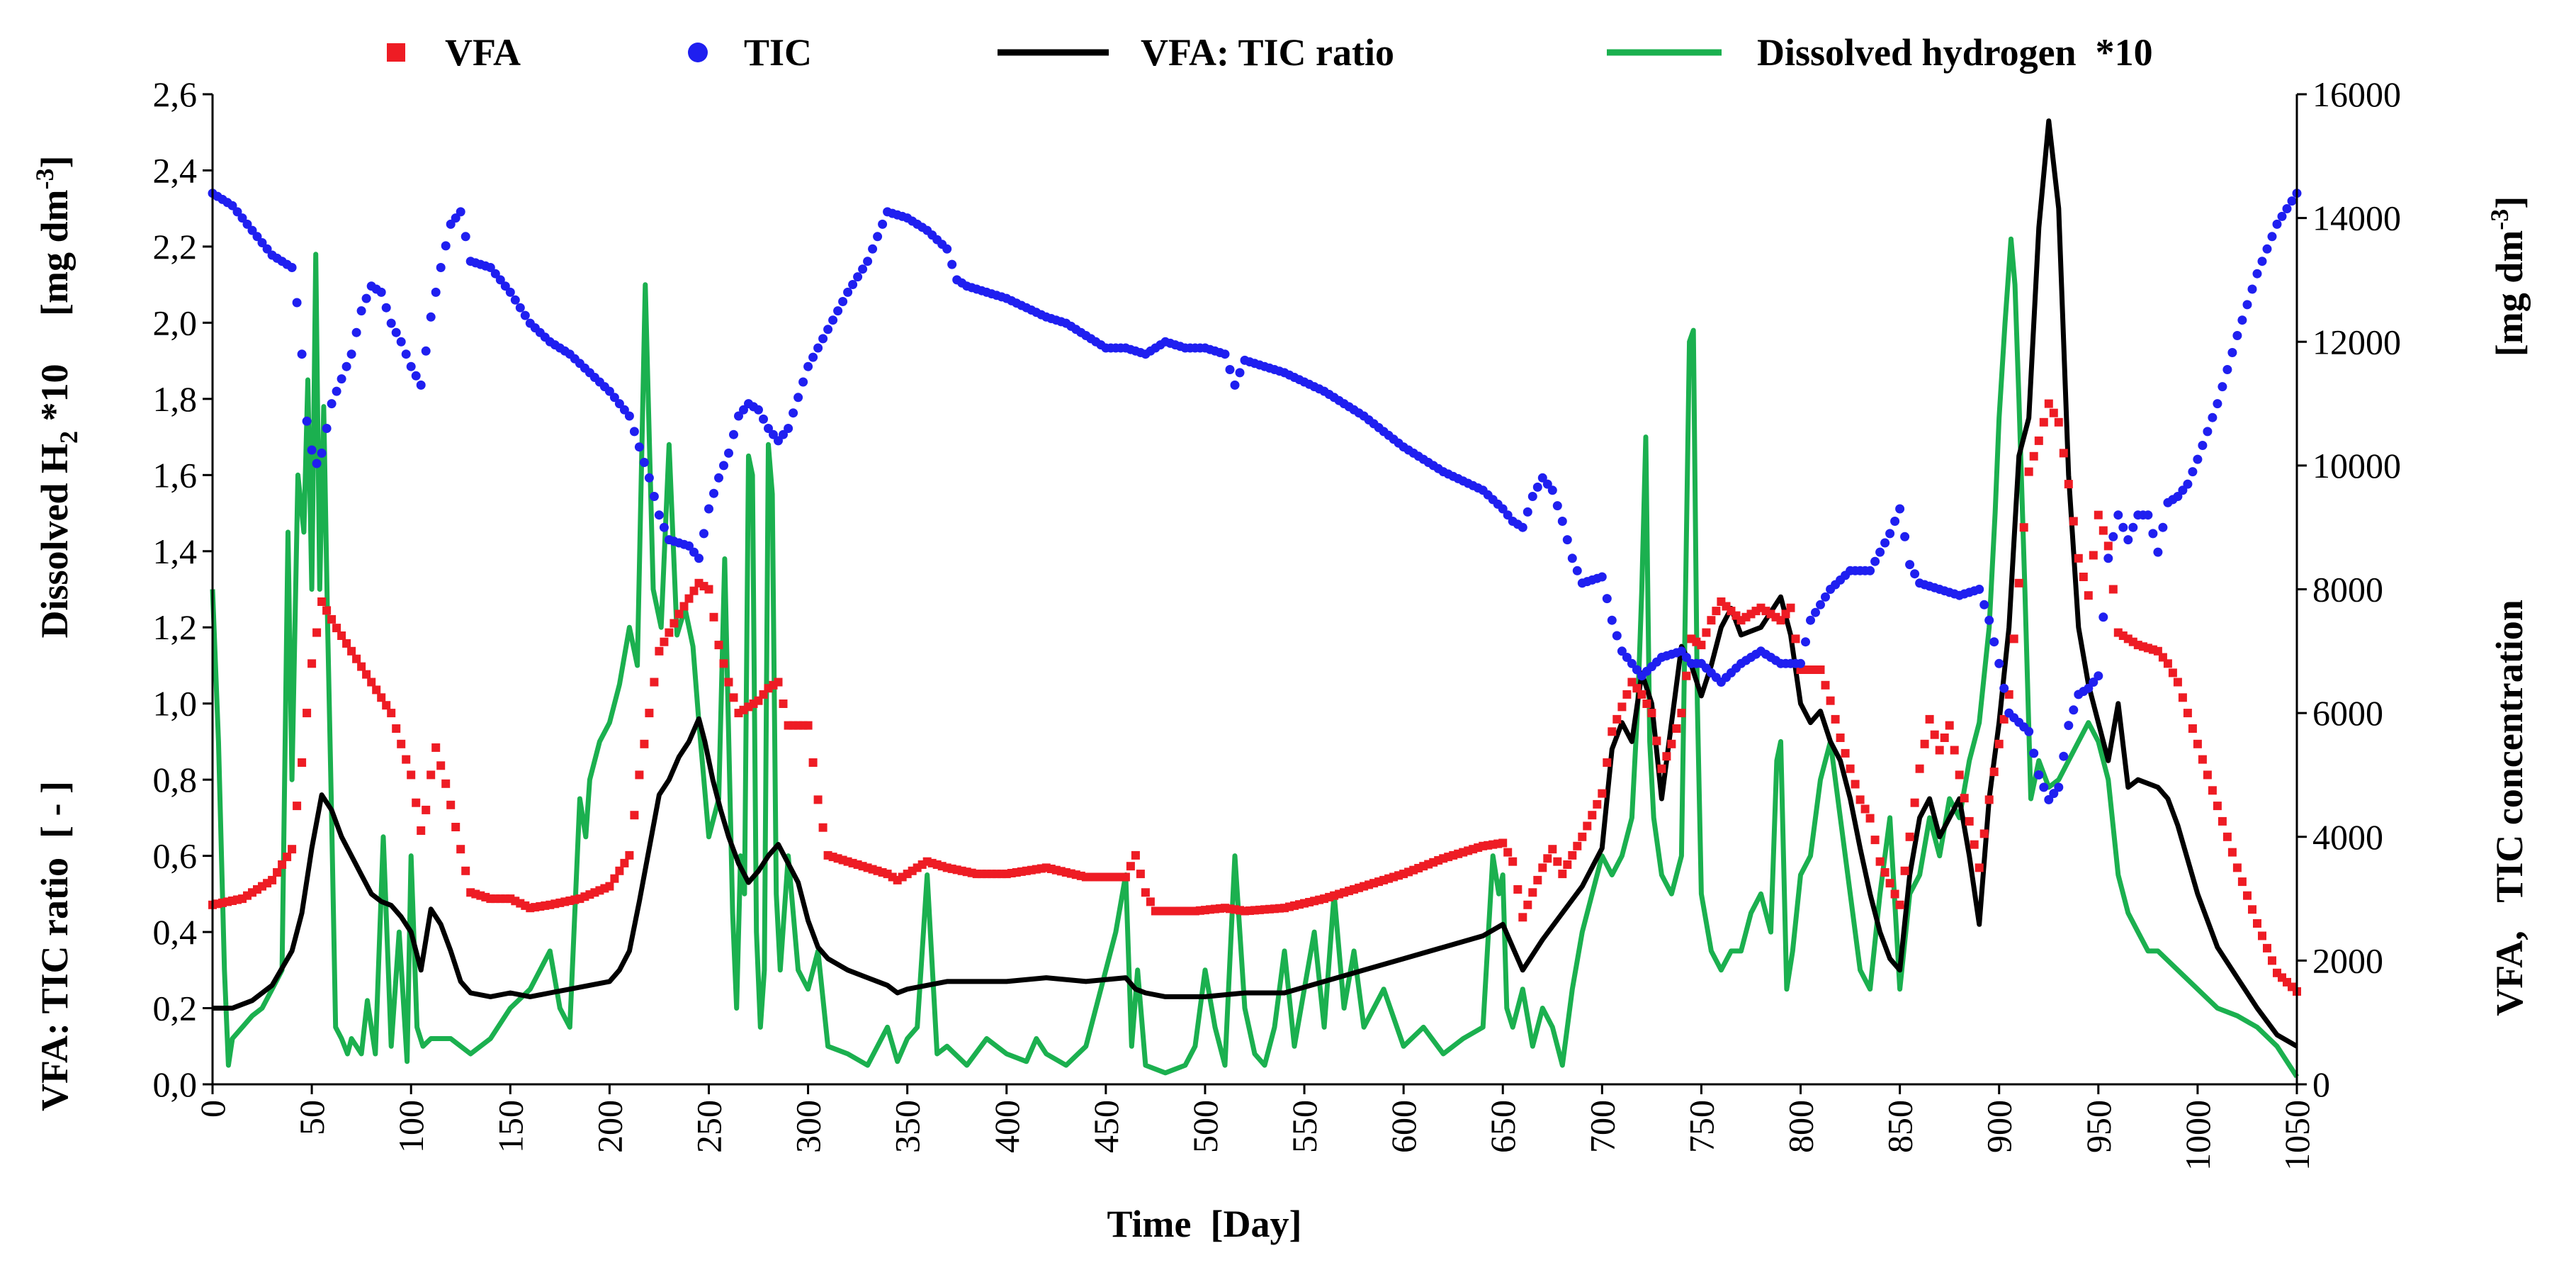 This screenshot has height=1270, width=2576. What do you see at coordinates (175, 170) in the screenshot?
I see `y-left-tick-label: 2,4` at bounding box center [175, 170].